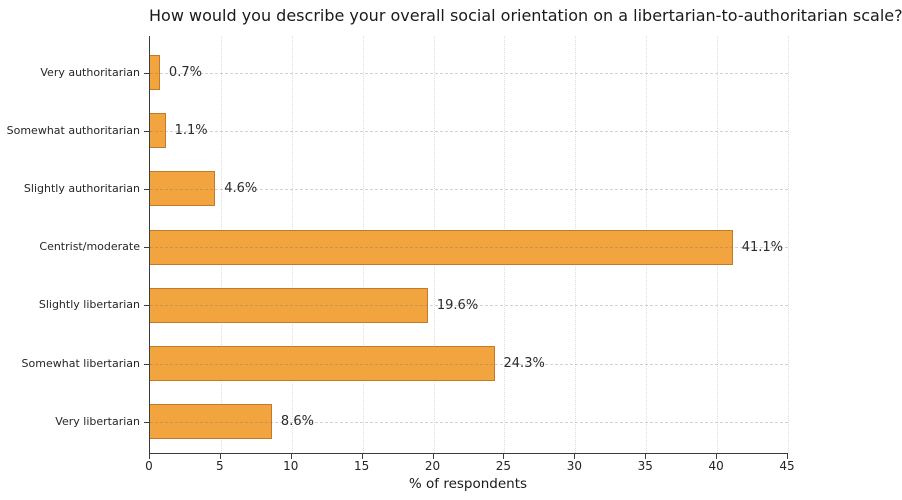 This screenshot has height=500, width=902. What do you see at coordinates (81, 188) in the screenshot?
I see `y-axis-category-label: Slightly authoritarian` at bounding box center [81, 188].